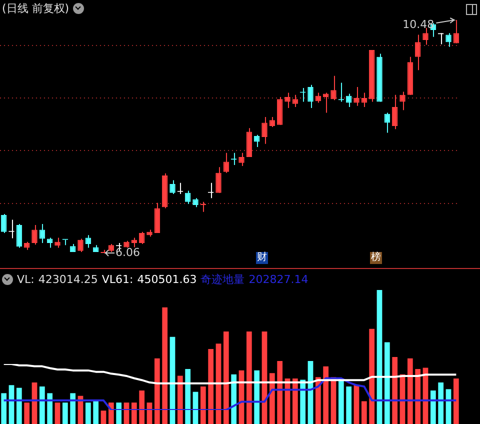  What do you see at coordinates (418, 24) in the screenshot?
I see `annotation: 10.48` at bounding box center [418, 24].